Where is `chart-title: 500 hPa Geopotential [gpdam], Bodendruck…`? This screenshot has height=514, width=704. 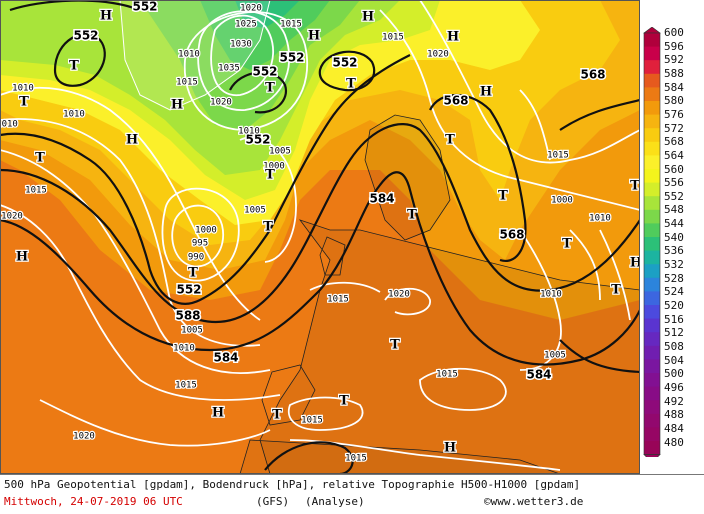 chart-title: 500 hPa Geopotential [gpdam], Bodendruck… is located at coordinates (292, 484).